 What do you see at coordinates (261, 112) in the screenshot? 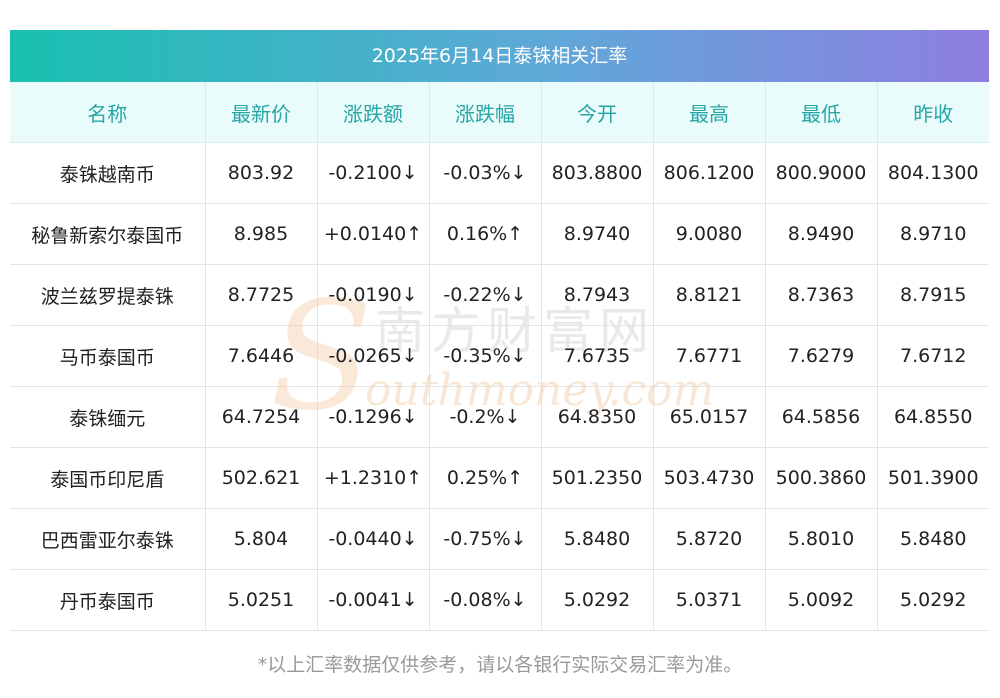
I see `col-header-latest: 最新价` at bounding box center [261, 112].